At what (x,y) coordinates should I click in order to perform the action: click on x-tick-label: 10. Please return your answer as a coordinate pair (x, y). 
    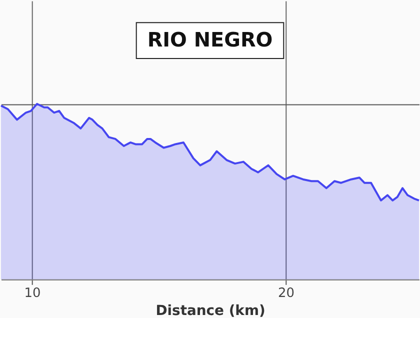
    Looking at the image, I should click on (32, 293).